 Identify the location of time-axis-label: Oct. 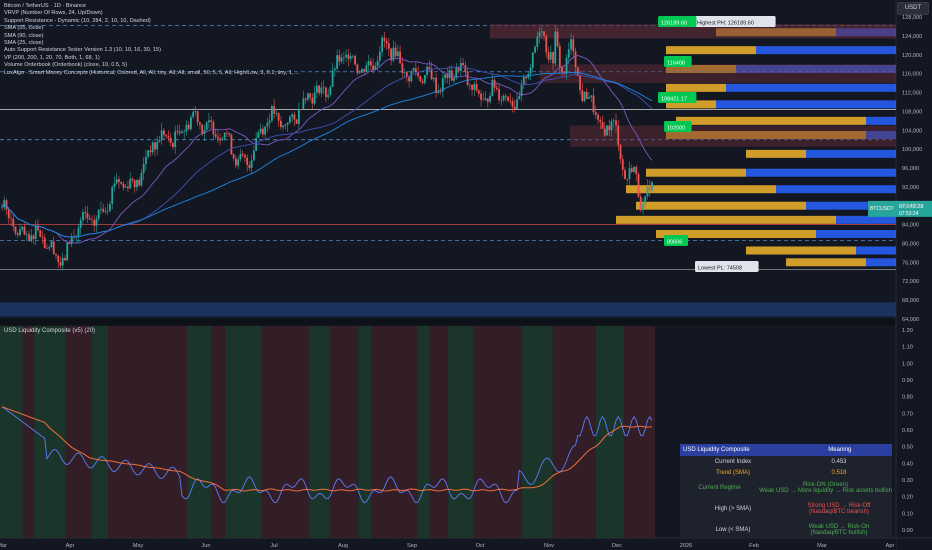
(480, 546).